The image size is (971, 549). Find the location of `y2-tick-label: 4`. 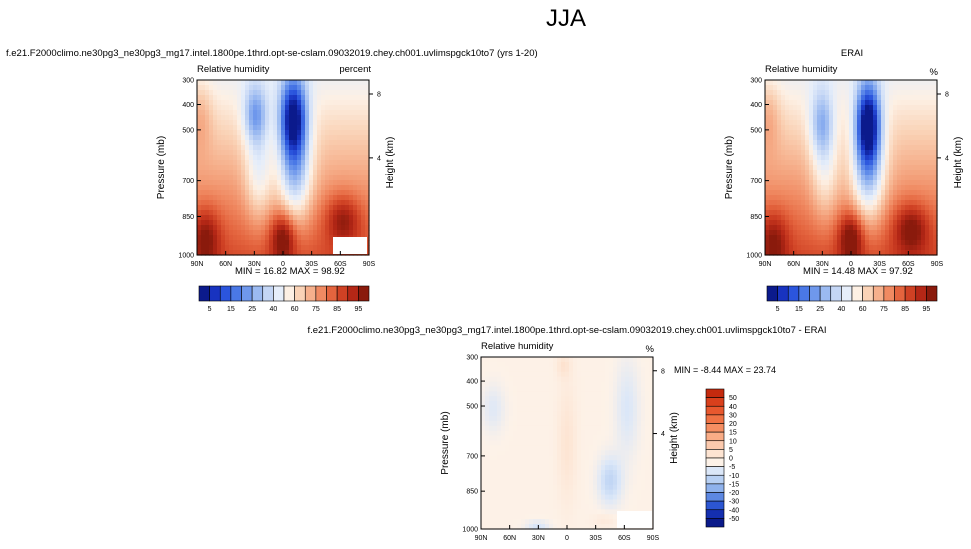

y2-tick-label: 4 is located at coordinates (663, 434).